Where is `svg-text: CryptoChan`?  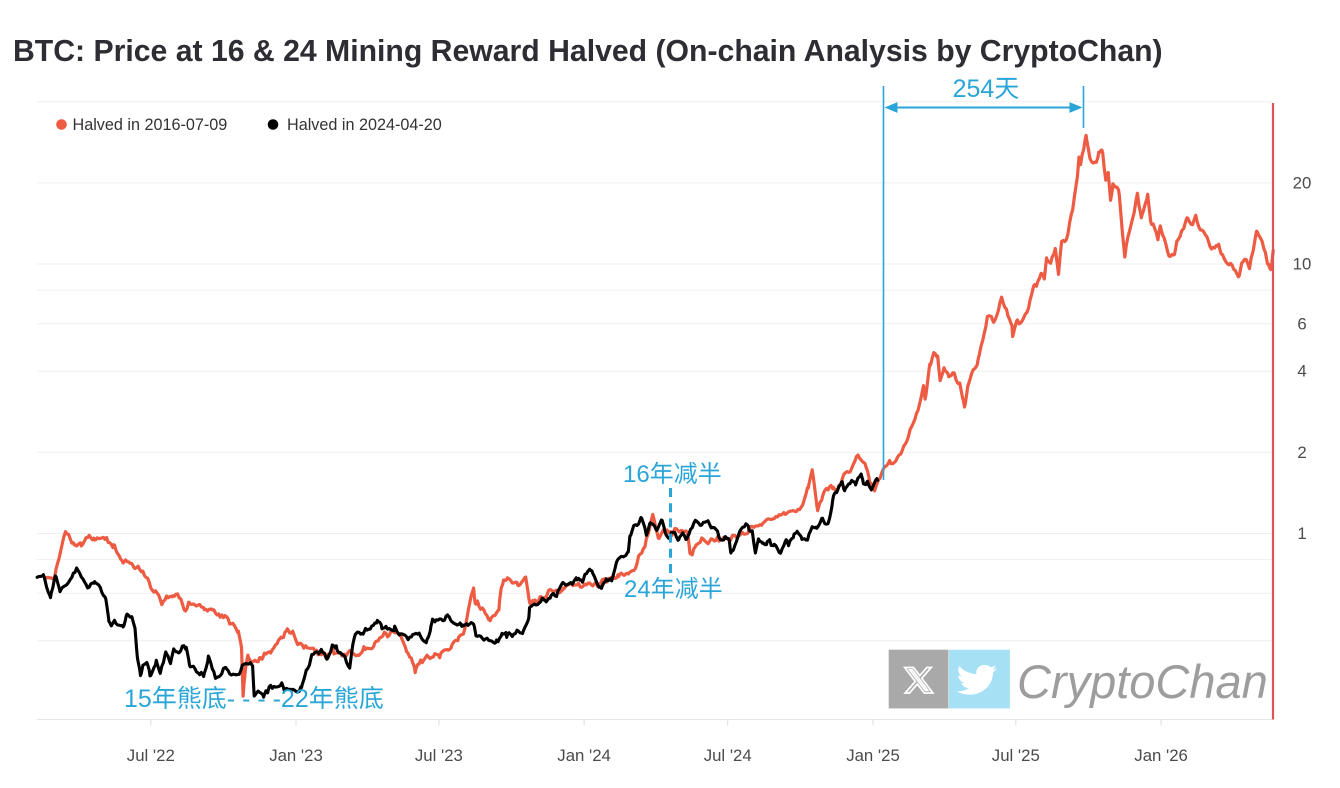
svg-text: CryptoChan is located at coordinates (1142, 681).